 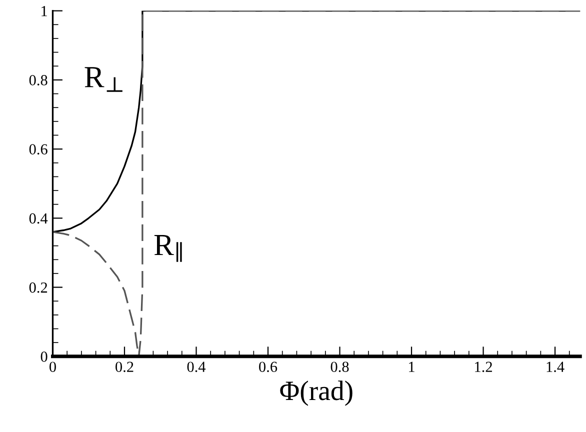 I want to click on series-label: R$_{∥}$, so click(x=168, y=248).